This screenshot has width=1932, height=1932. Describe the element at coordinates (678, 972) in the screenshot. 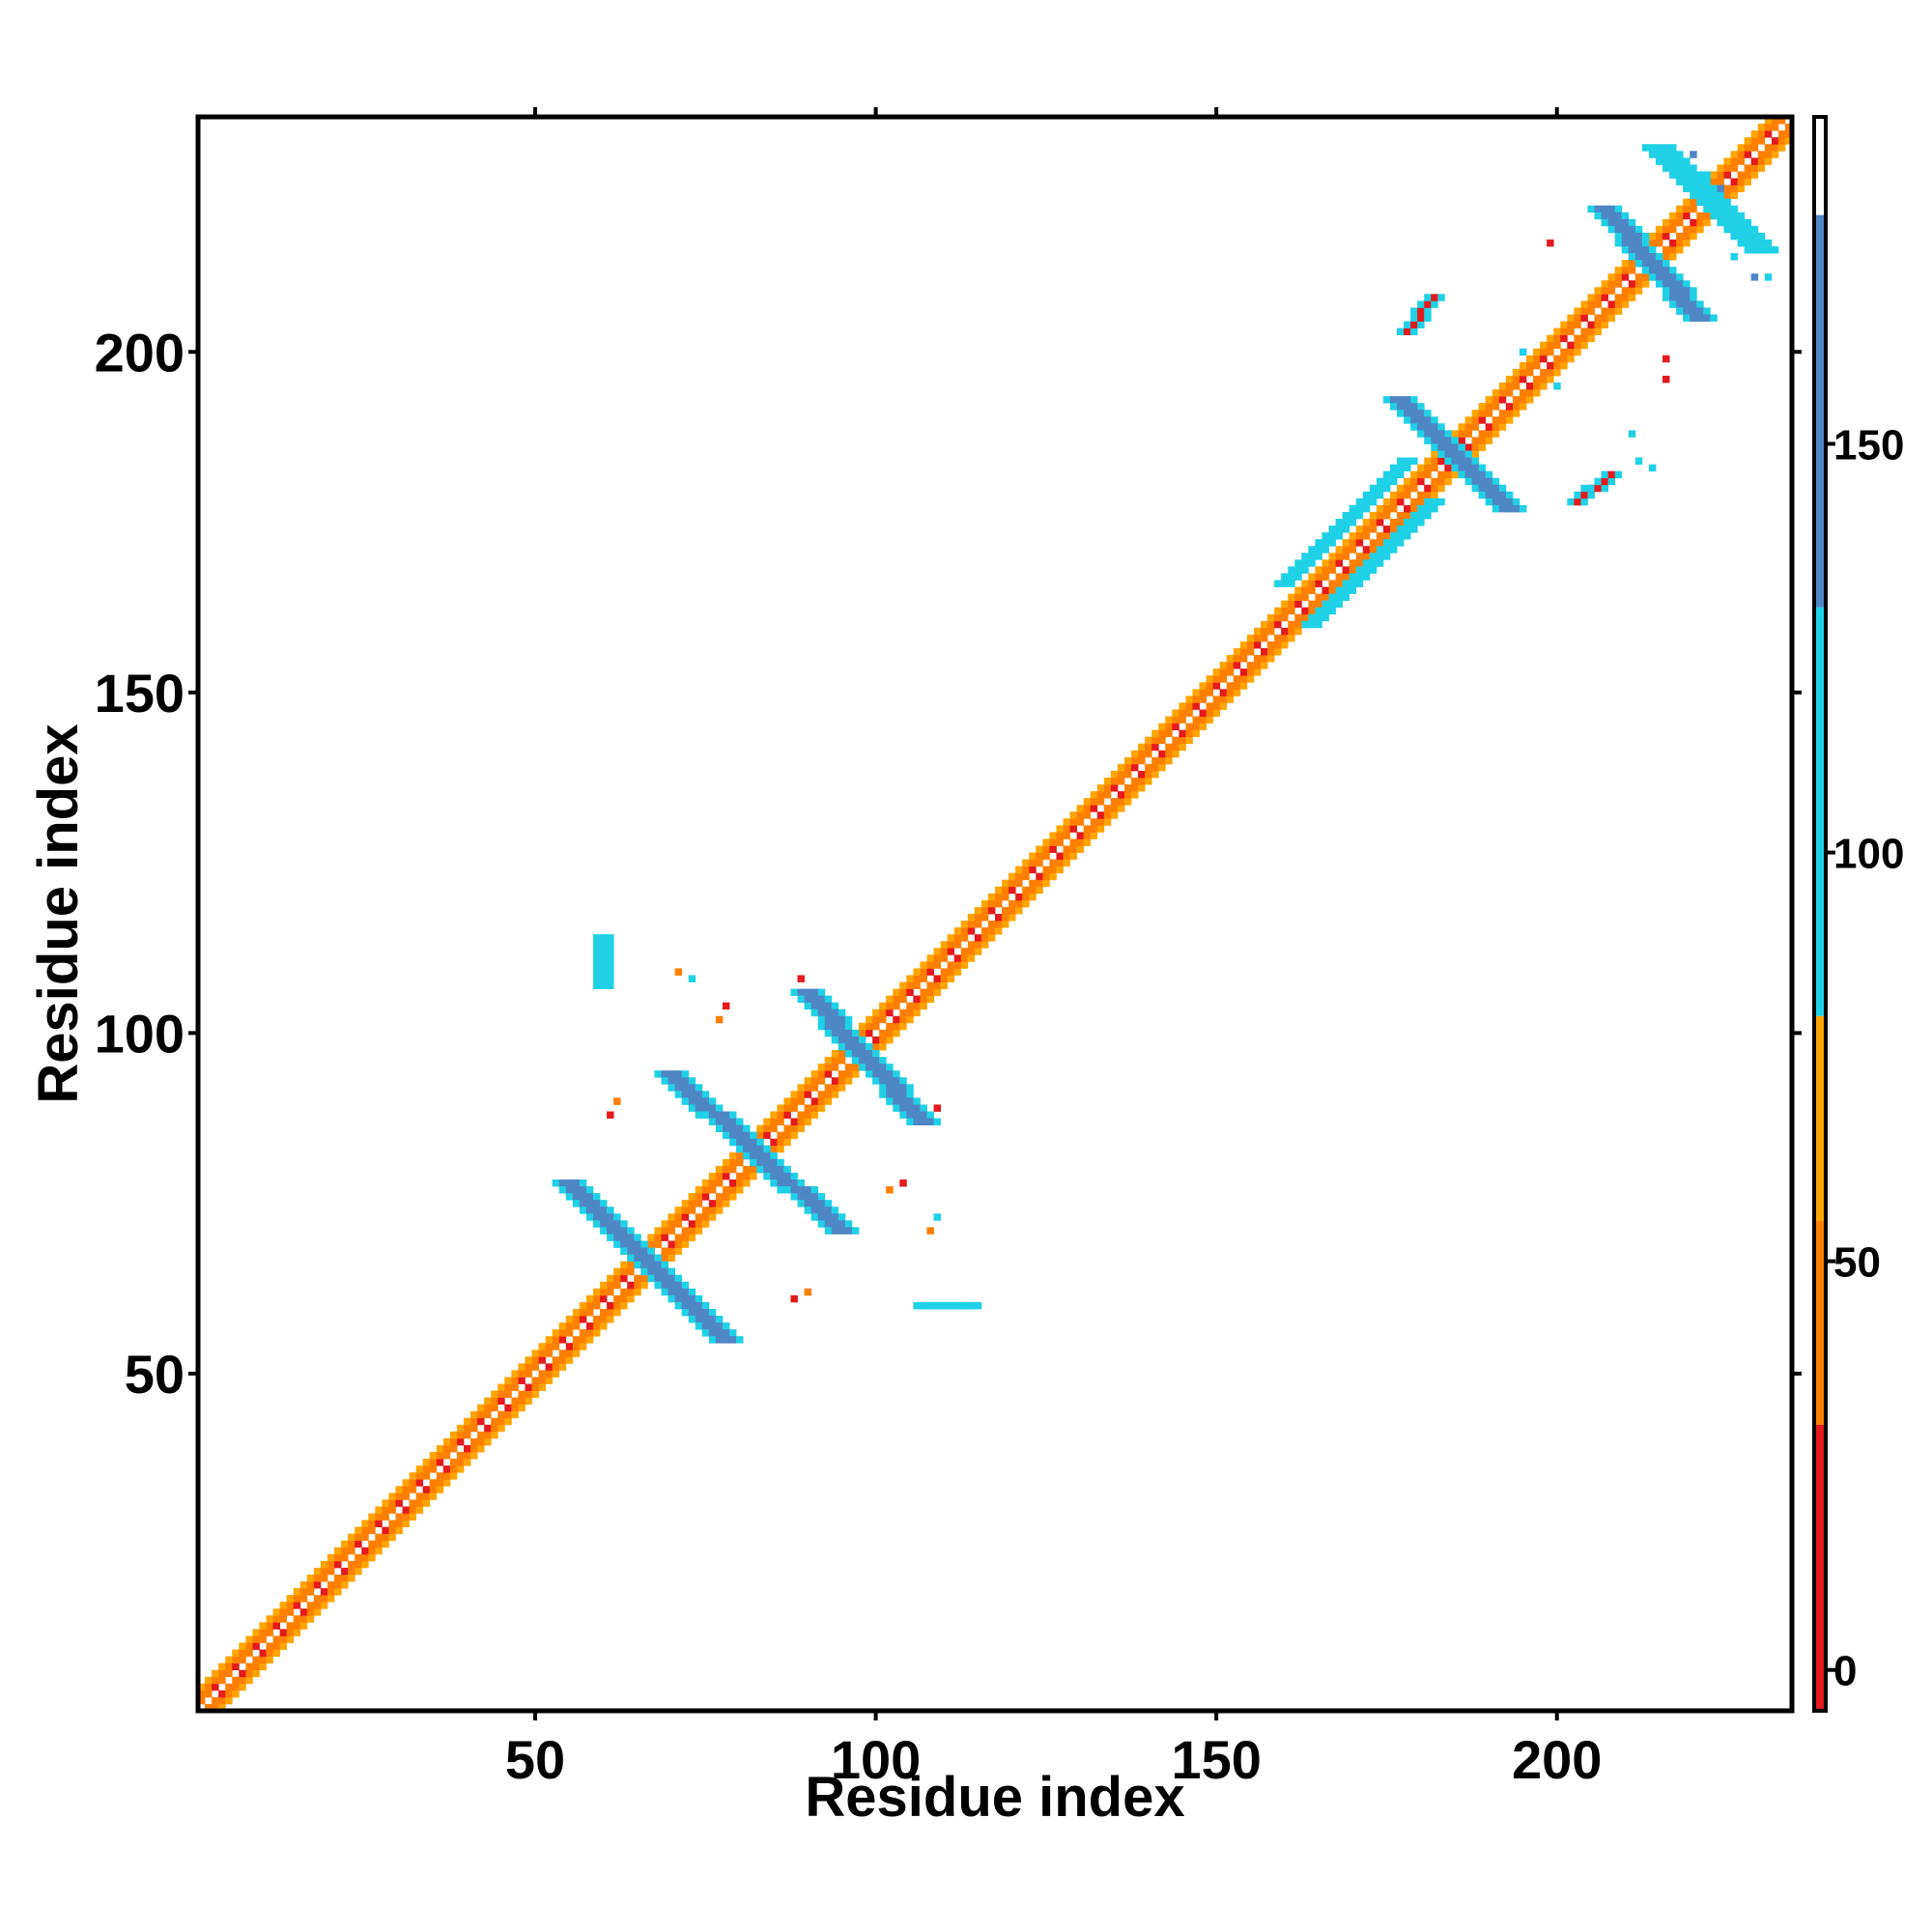

I see `contact-cell` at that location.